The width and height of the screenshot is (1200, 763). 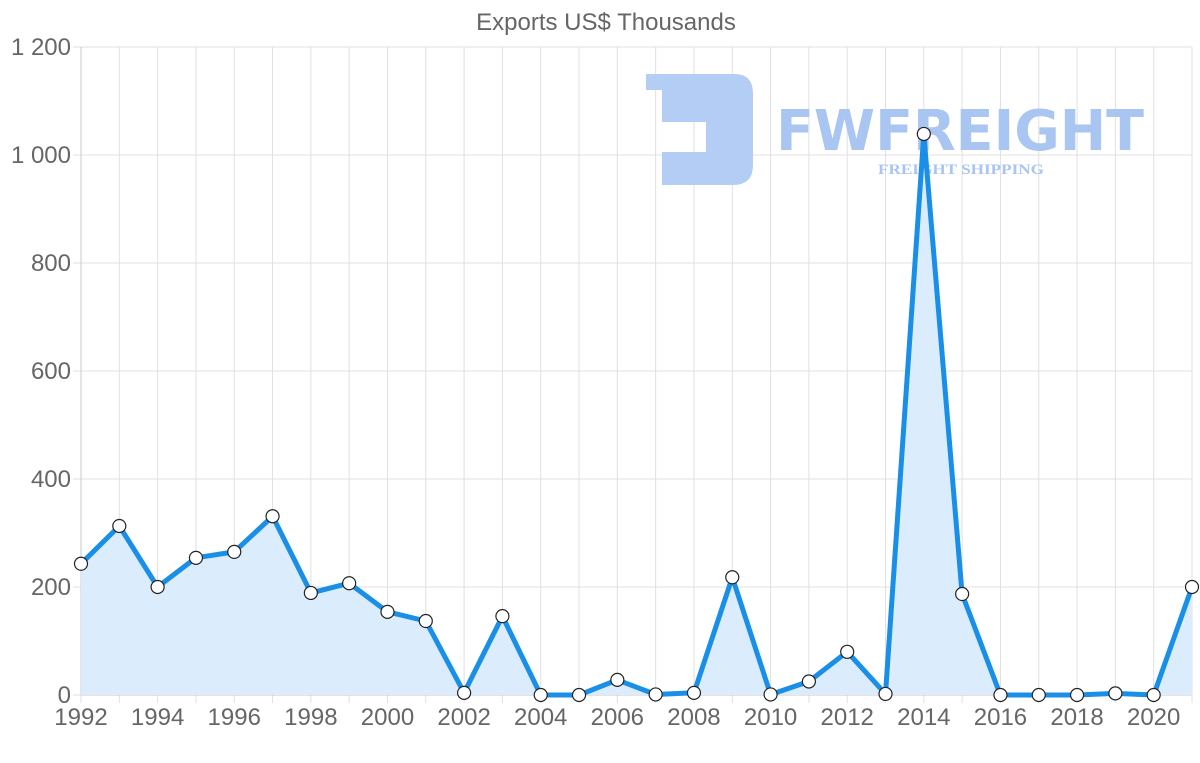 I want to click on data-point-1998, so click(x=310, y=593).